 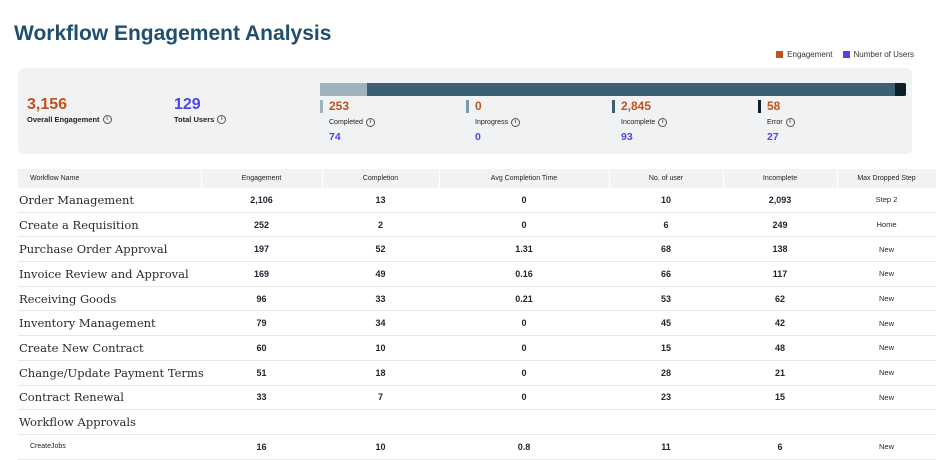 I want to click on incomplete-cell, so click(x=780, y=422).